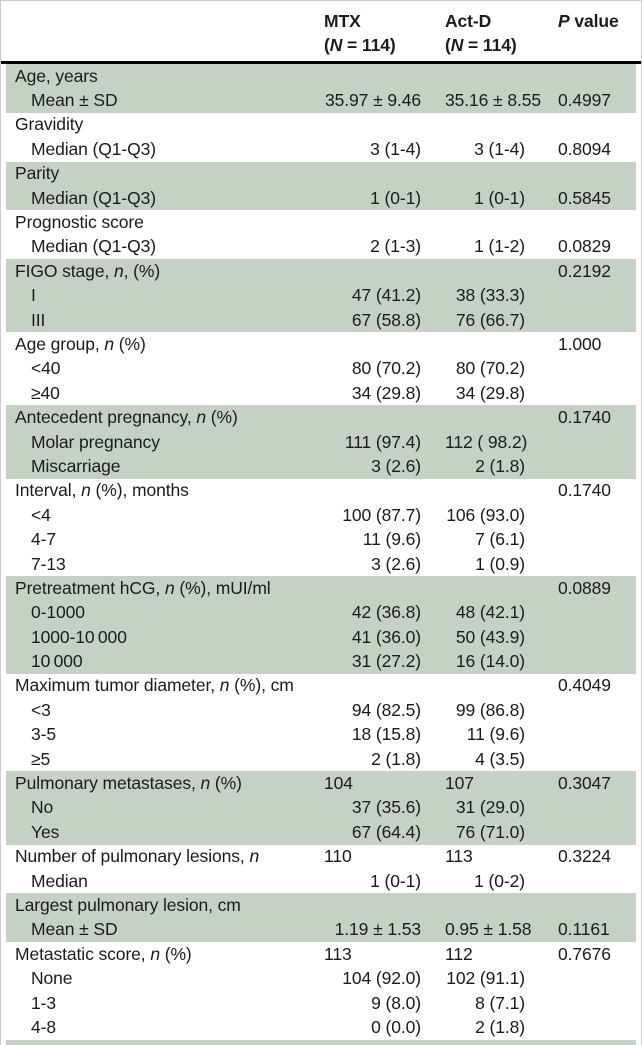 This screenshot has width=642, height=1045. What do you see at coordinates (488, 929) in the screenshot?
I see `cell-actd: 0.95 ± 1.58` at bounding box center [488, 929].